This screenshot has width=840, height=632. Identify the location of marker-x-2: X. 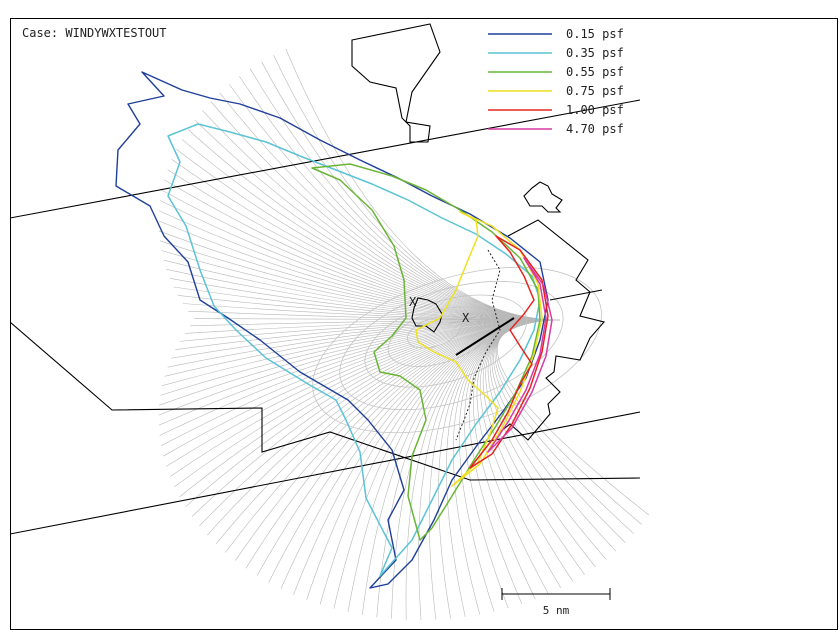
(466, 318).